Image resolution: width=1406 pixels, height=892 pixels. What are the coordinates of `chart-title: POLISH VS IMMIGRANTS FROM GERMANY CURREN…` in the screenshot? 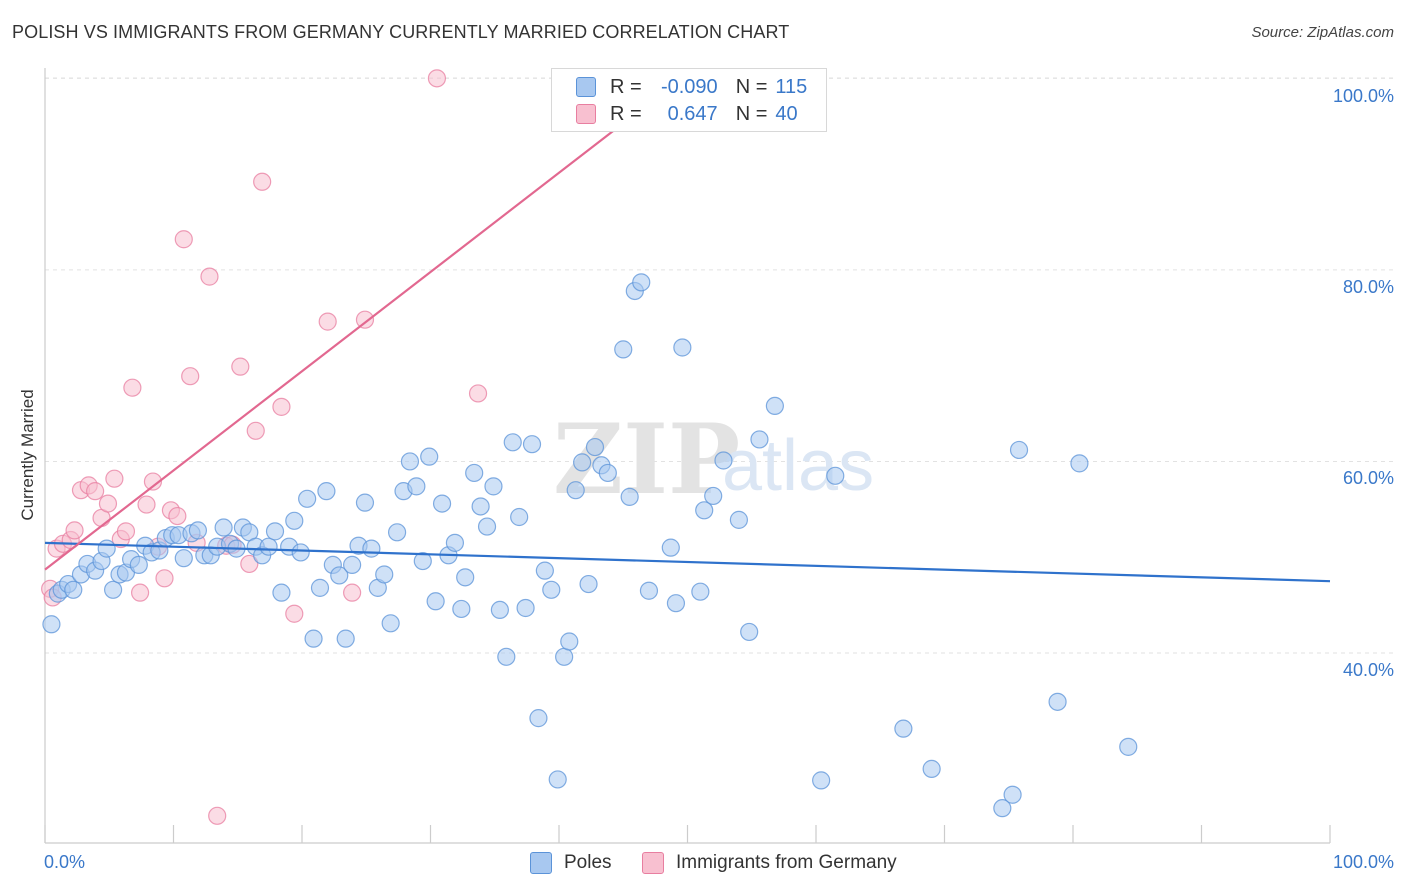 It's located at (401, 32).